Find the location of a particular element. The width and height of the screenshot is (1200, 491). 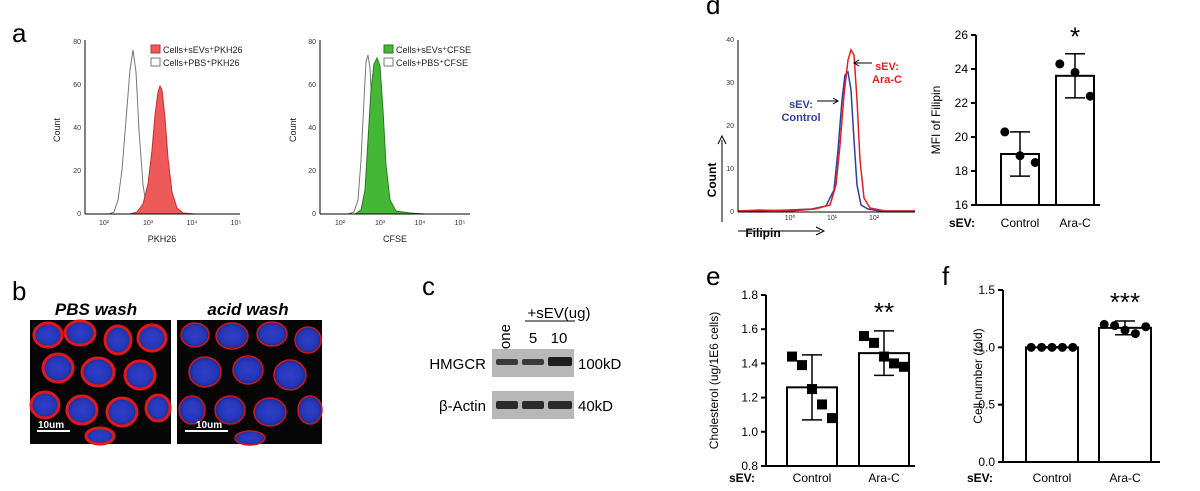

d_bar-ytick-label: 22 is located at coordinates (962, 103).